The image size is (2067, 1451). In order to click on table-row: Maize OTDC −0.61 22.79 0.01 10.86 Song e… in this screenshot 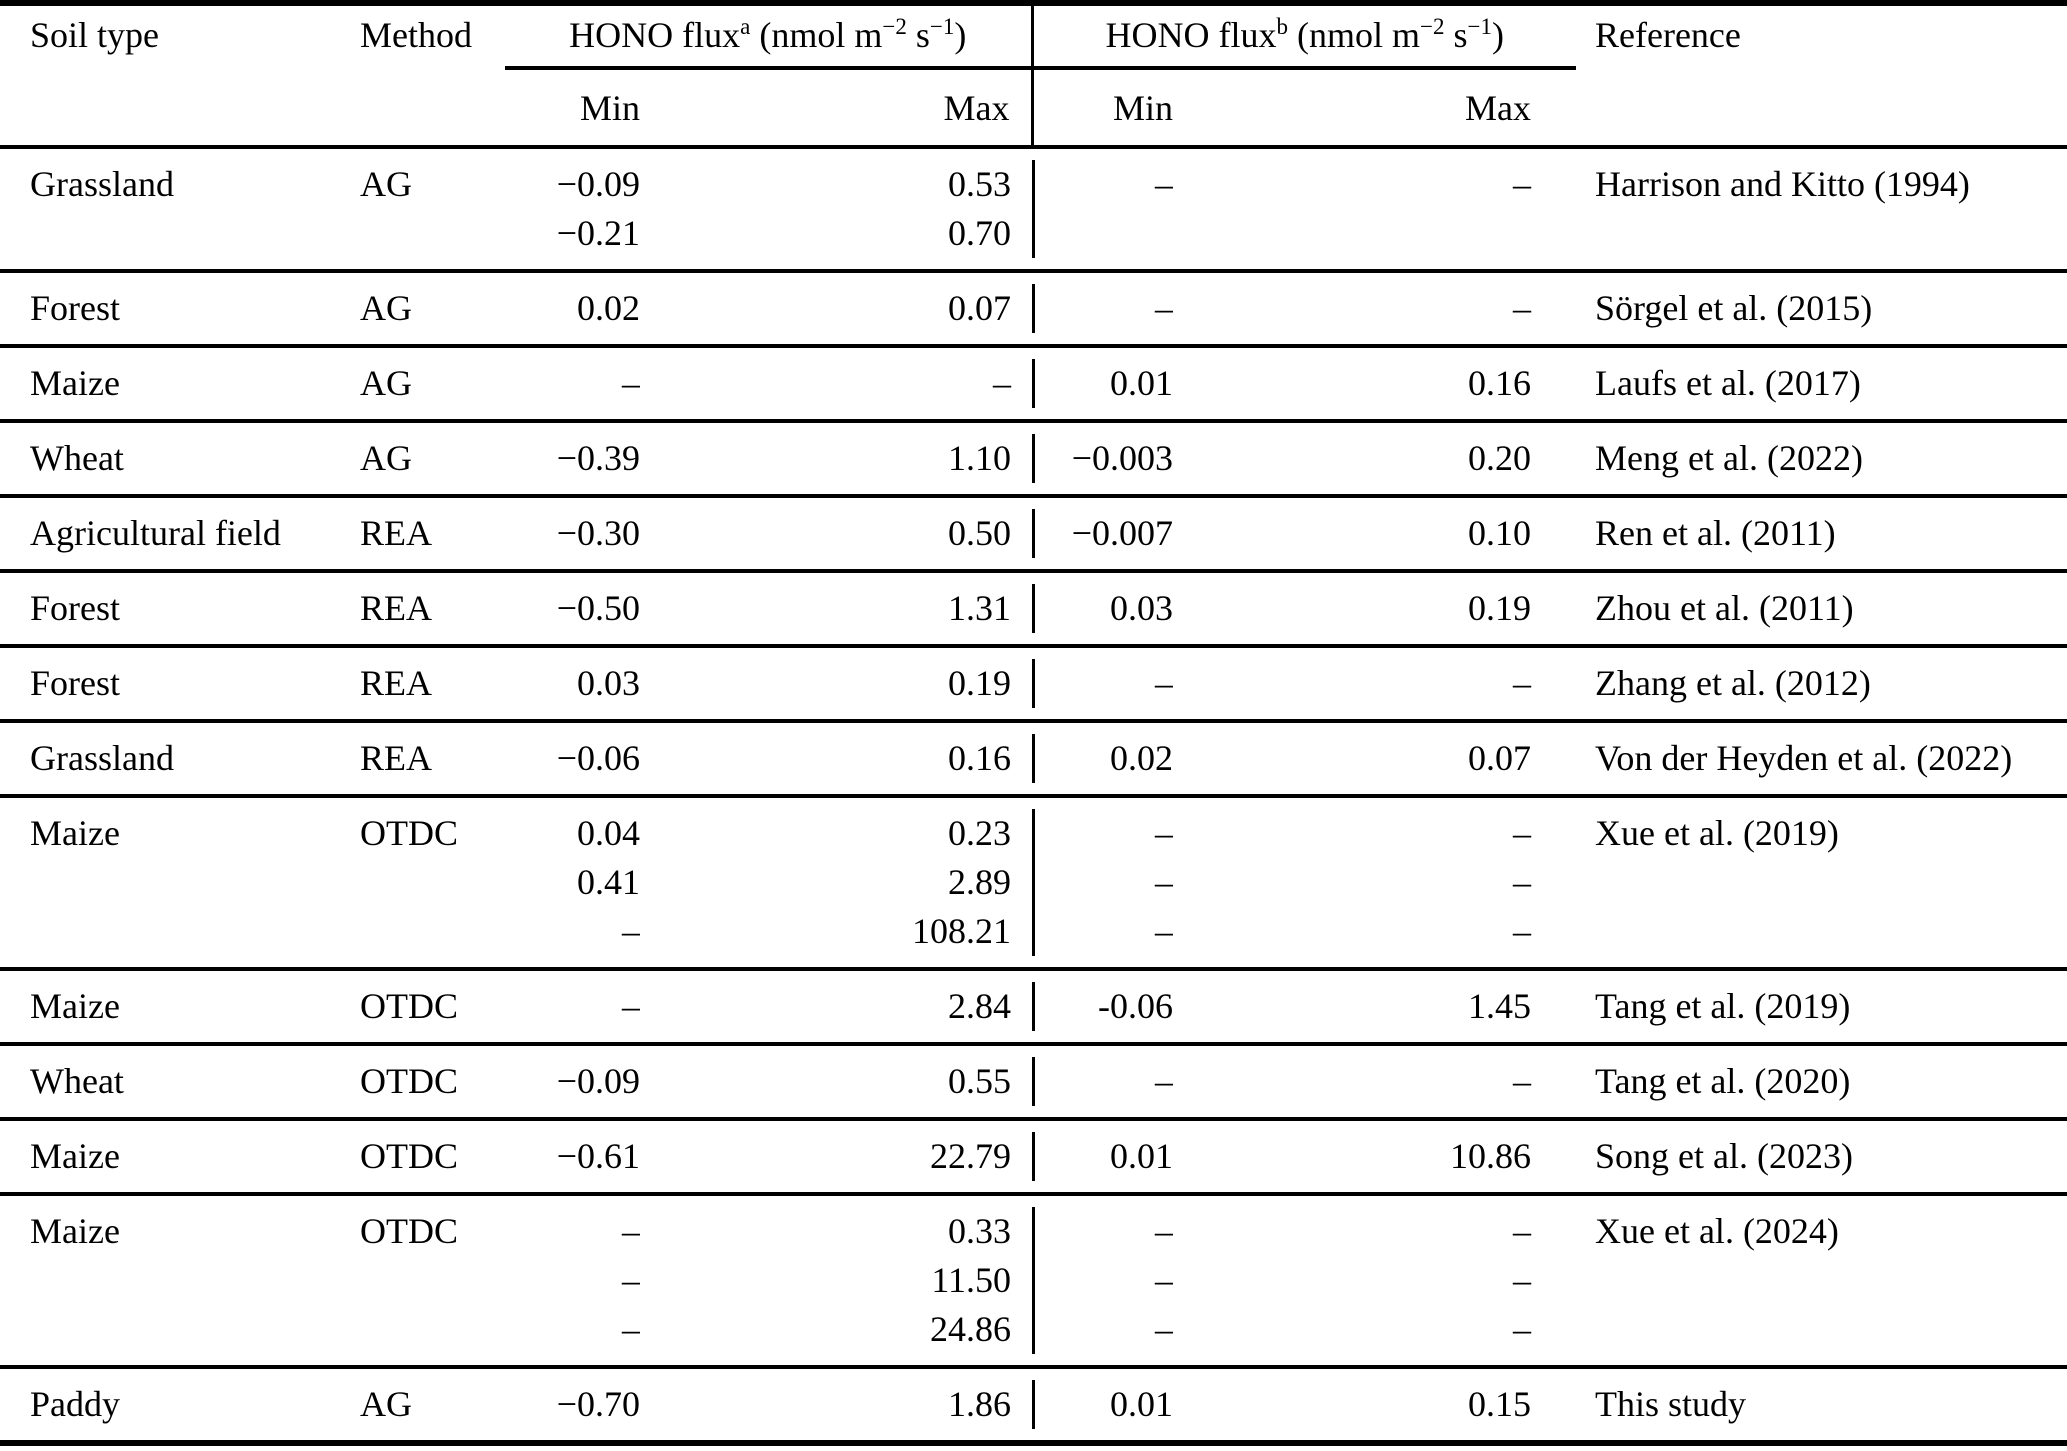, I will do `click(1033, 1156)`.